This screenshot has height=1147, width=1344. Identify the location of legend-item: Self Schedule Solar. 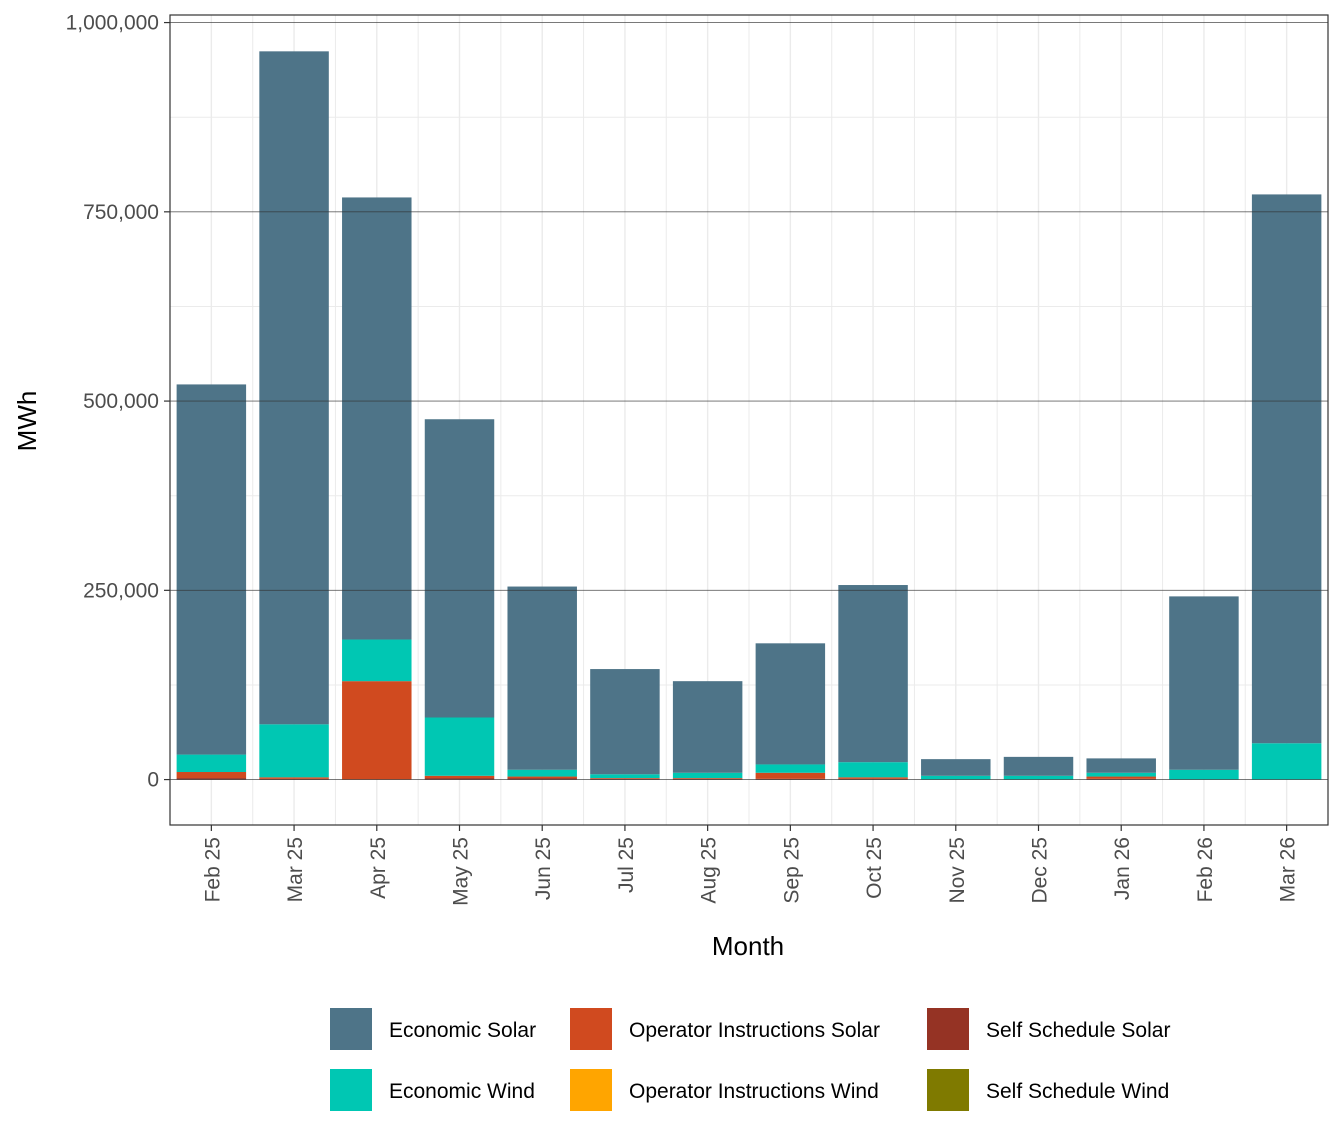
(1048, 1029).